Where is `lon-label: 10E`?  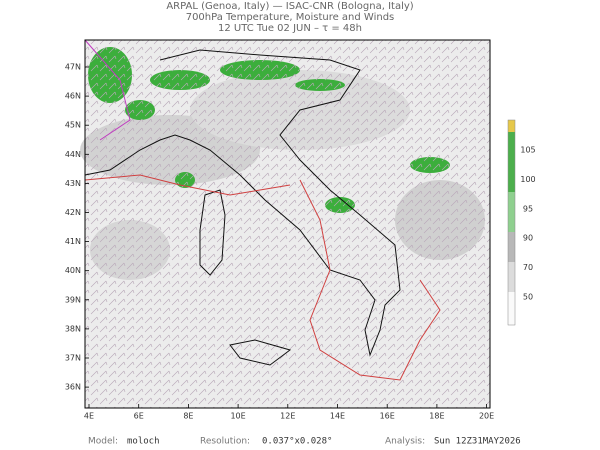 lon-label: 10E is located at coordinates (237, 416).